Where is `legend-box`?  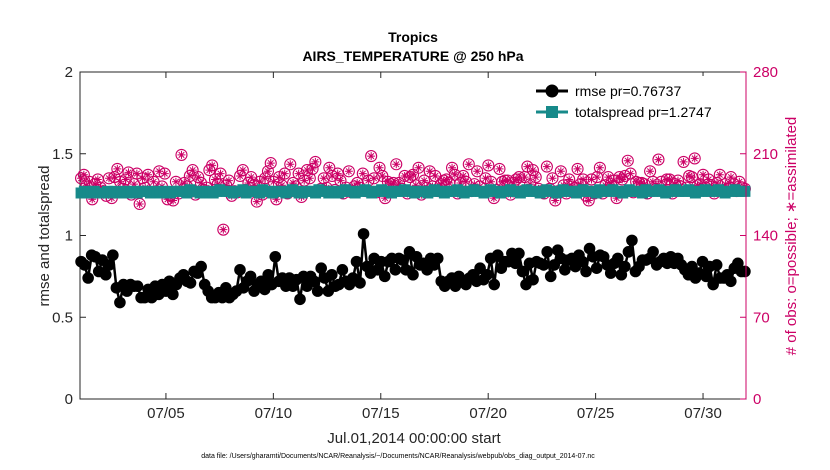
legend-box is located at coordinates (633, 100).